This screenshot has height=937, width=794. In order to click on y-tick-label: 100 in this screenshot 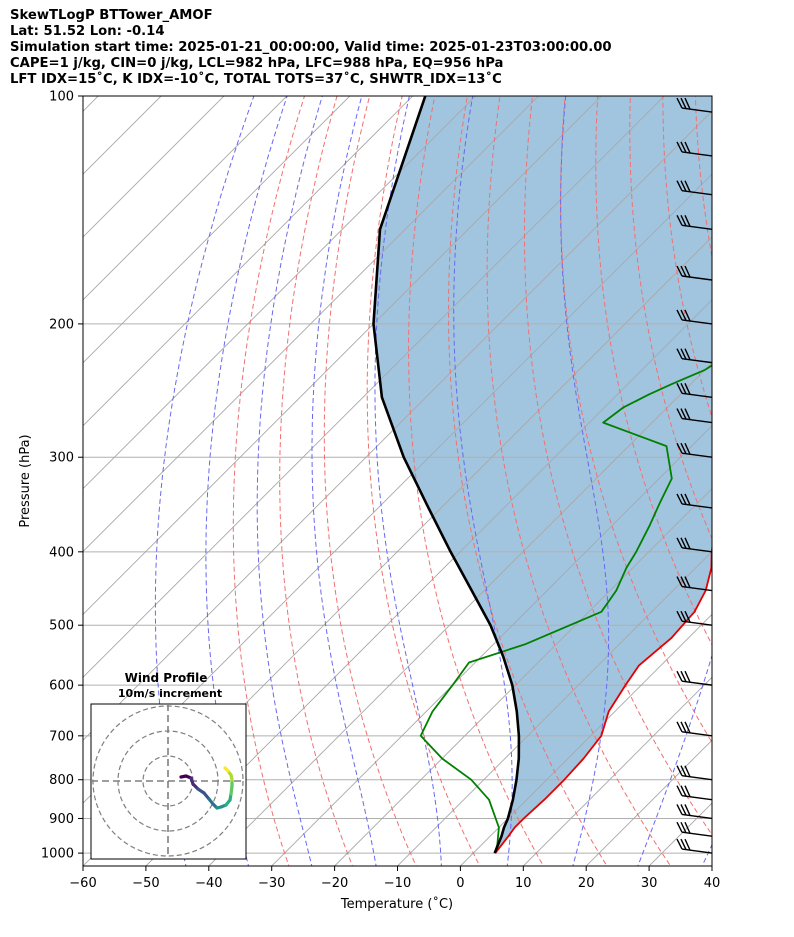, I will do `click(61, 97)`.